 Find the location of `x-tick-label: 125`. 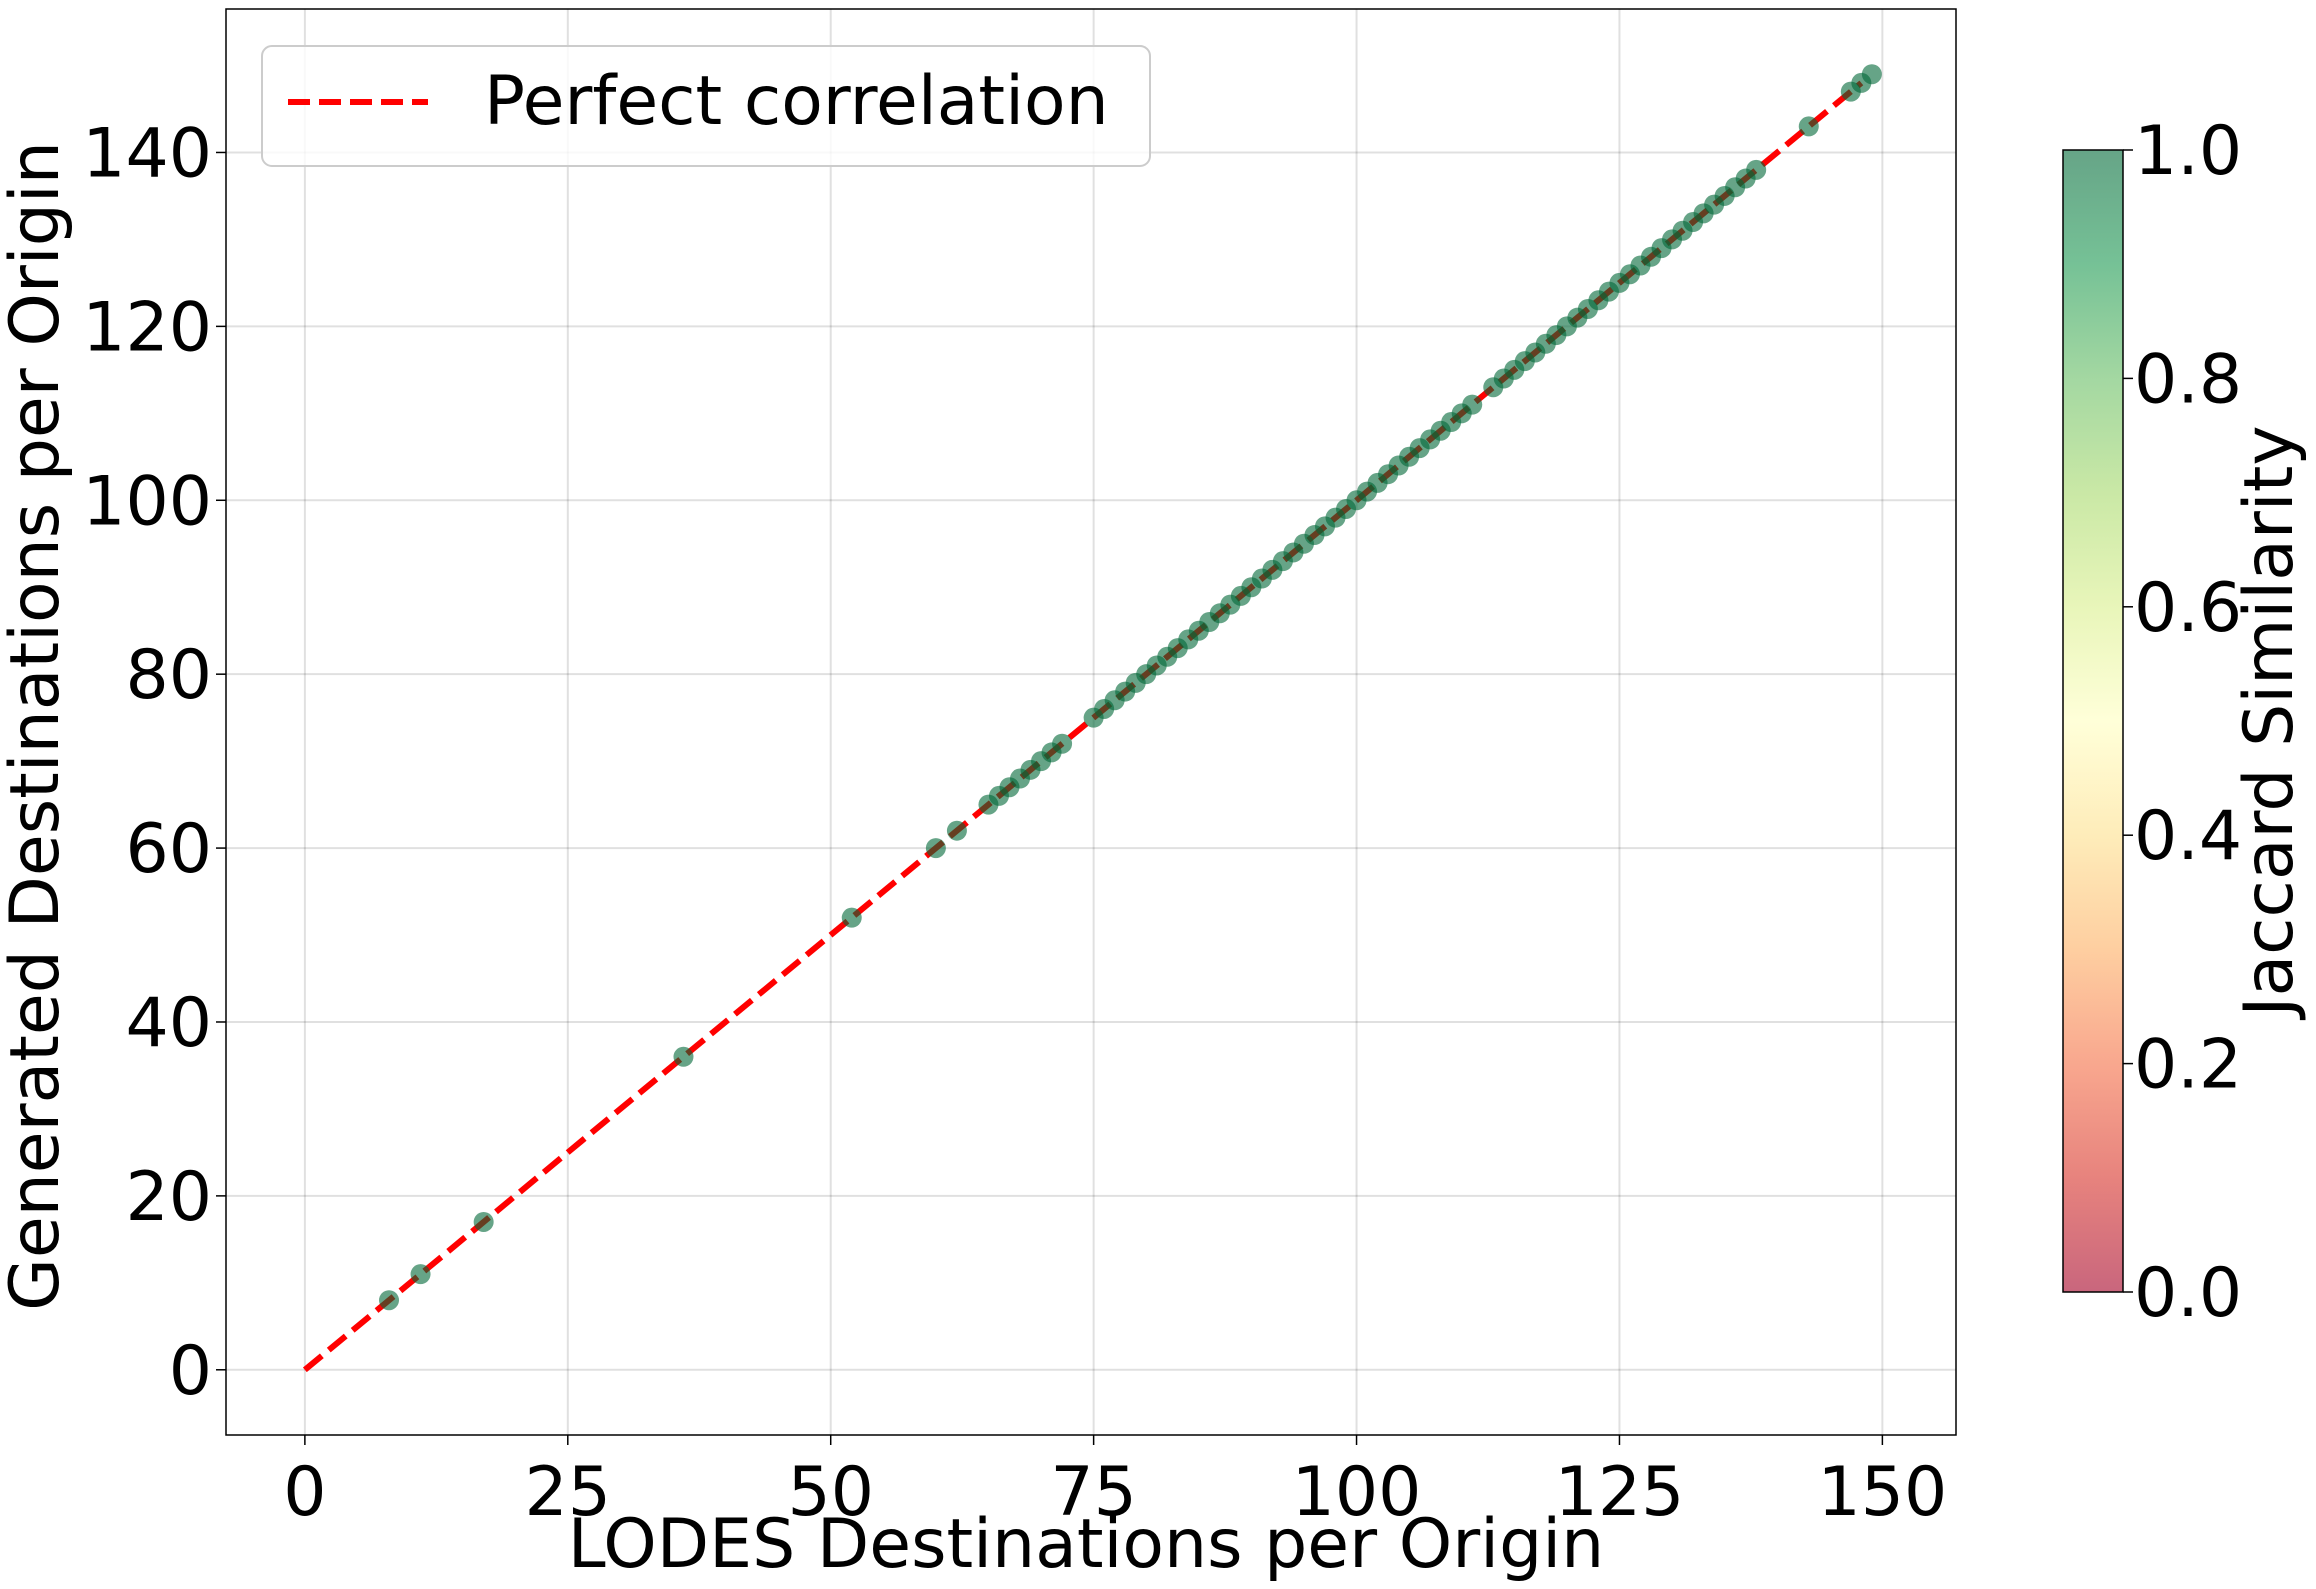

x-tick-label: 125 is located at coordinates (1620, 1492).